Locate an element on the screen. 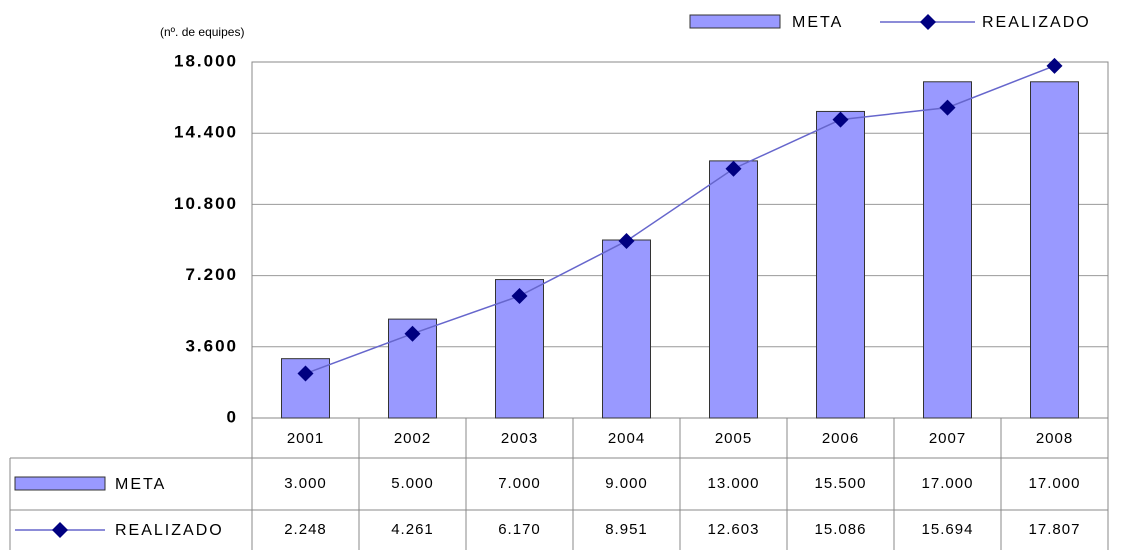 The width and height of the screenshot is (1125, 550). x-tick-label: 2004 is located at coordinates (626, 438).